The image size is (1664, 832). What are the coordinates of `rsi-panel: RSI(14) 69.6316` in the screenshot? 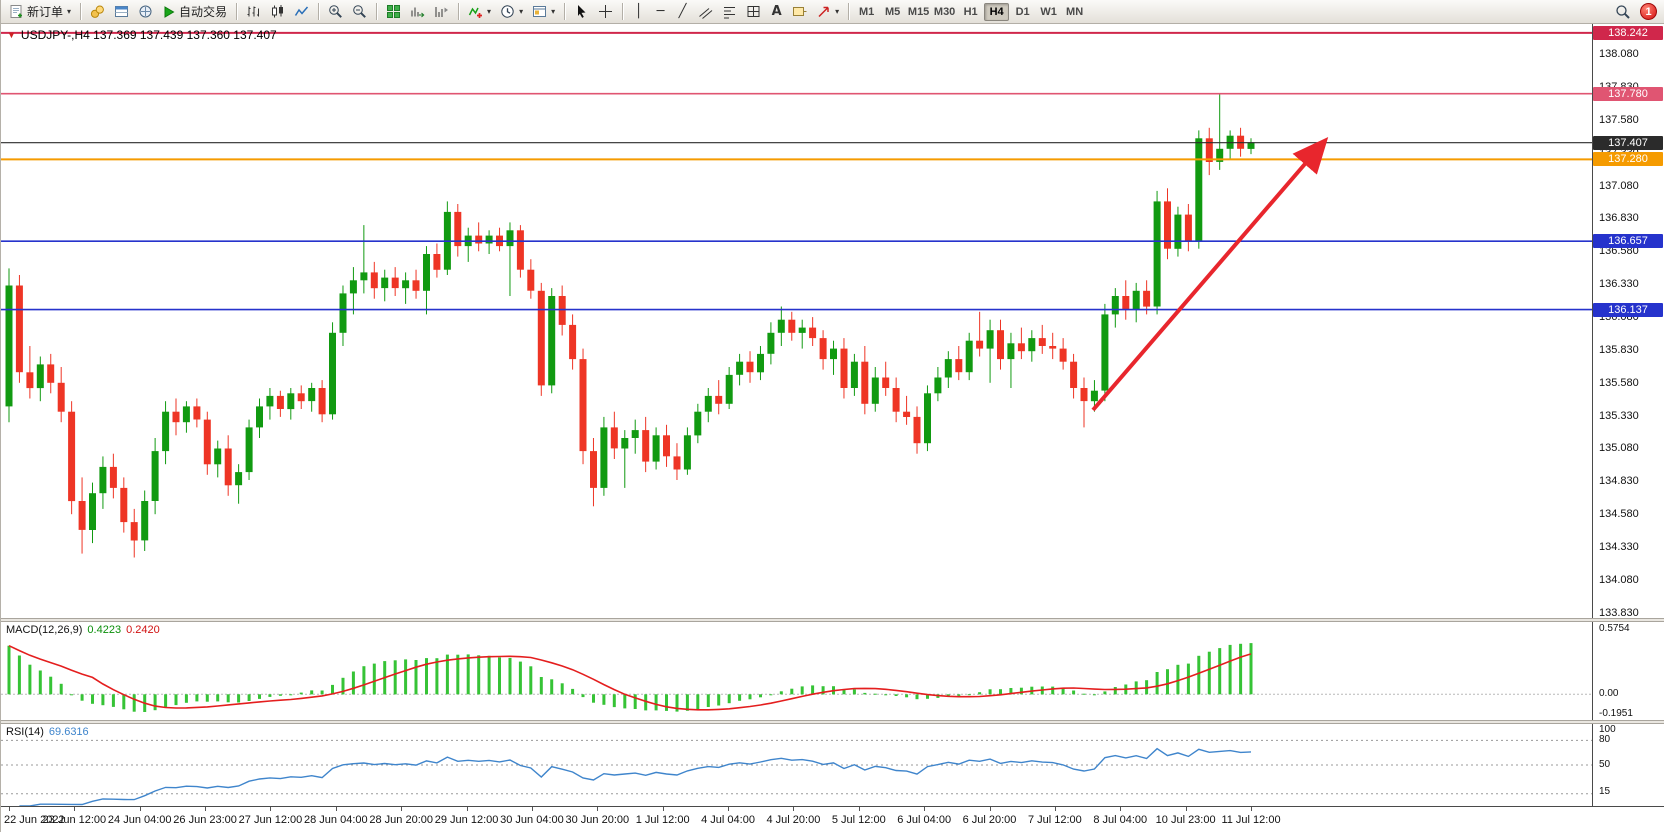 It's located at (797, 765).